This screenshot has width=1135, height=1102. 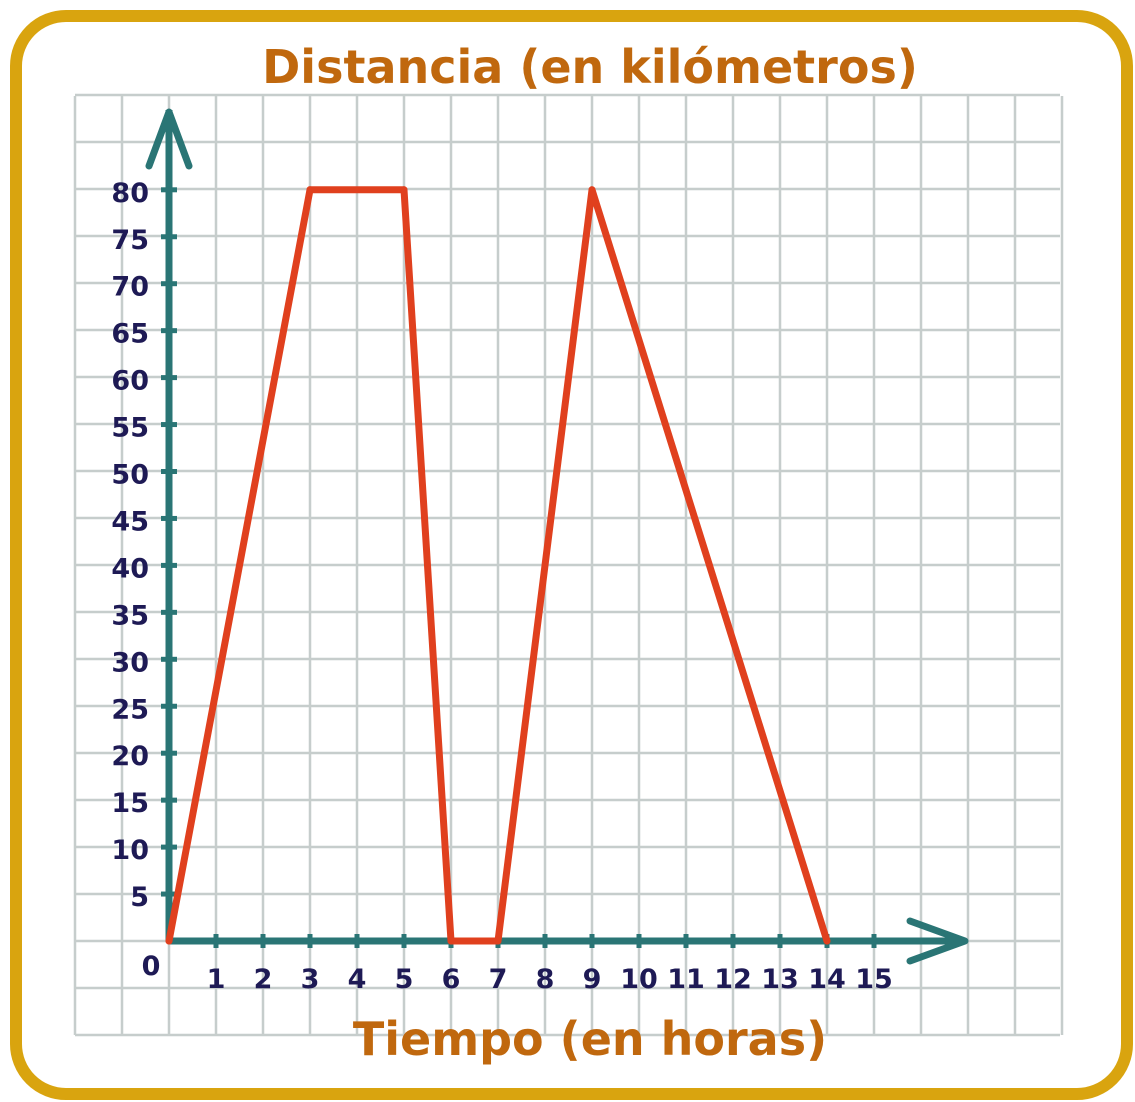 What do you see at coordinates (139, 897) in the screenshot?
I see `y-tick-label: 5` at bounding box center [139, 897].